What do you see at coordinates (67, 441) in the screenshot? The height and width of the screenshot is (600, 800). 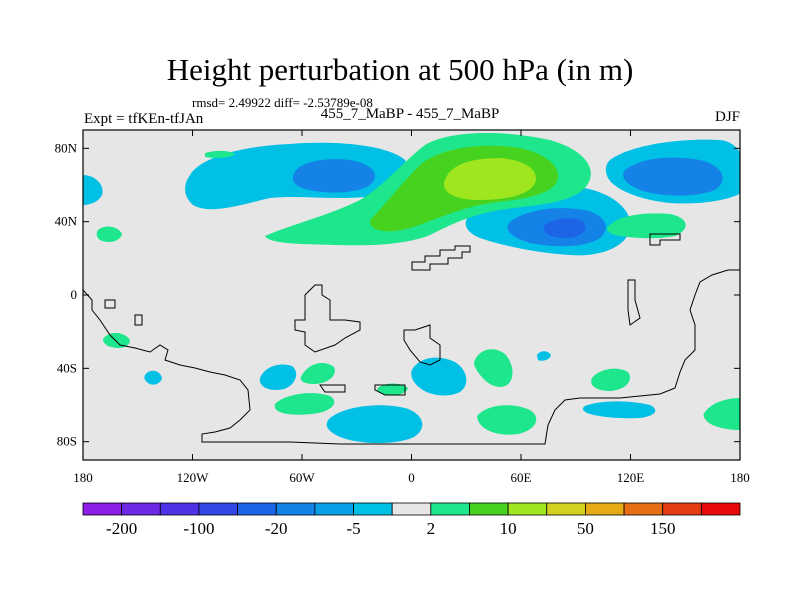 I see `lat-tick-label: 80S` at bounding box center [67, 441].